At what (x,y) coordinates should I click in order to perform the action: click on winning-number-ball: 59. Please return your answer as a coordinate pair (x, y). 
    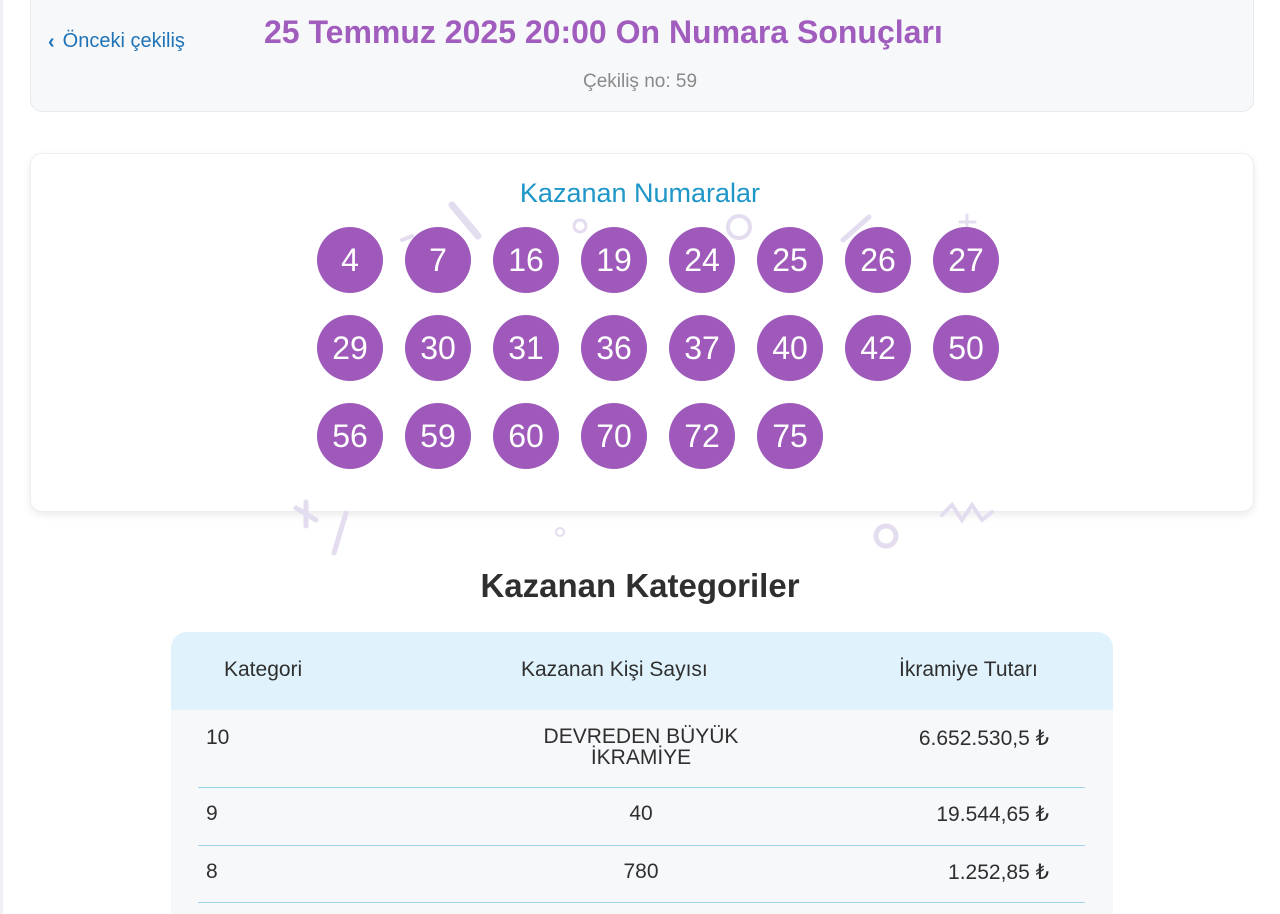
    Looking at the image, I should click on (438, 436).